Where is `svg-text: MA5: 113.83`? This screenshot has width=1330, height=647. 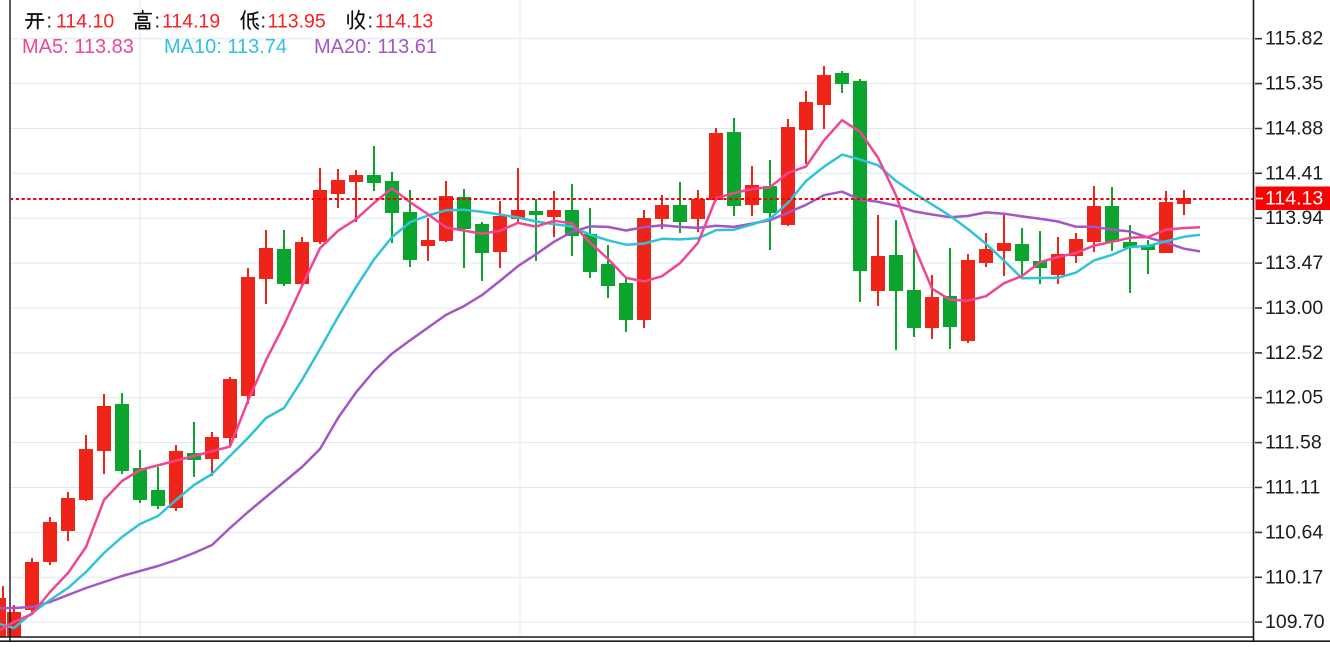 svg-text: MA5: 113.83 is located at coordinates (78, 47).